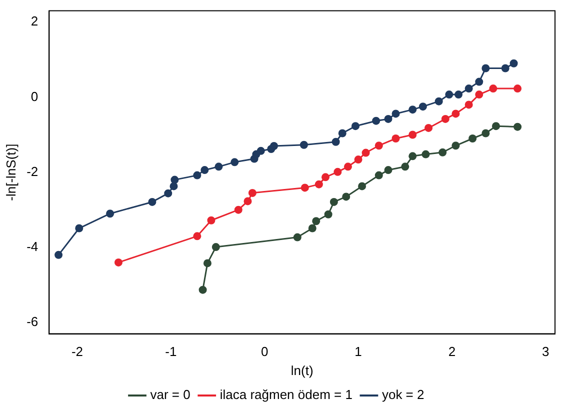  Describe the element at coordinates (32, 171) in the screenshot. I see `y-tick-label: -2` at that location.